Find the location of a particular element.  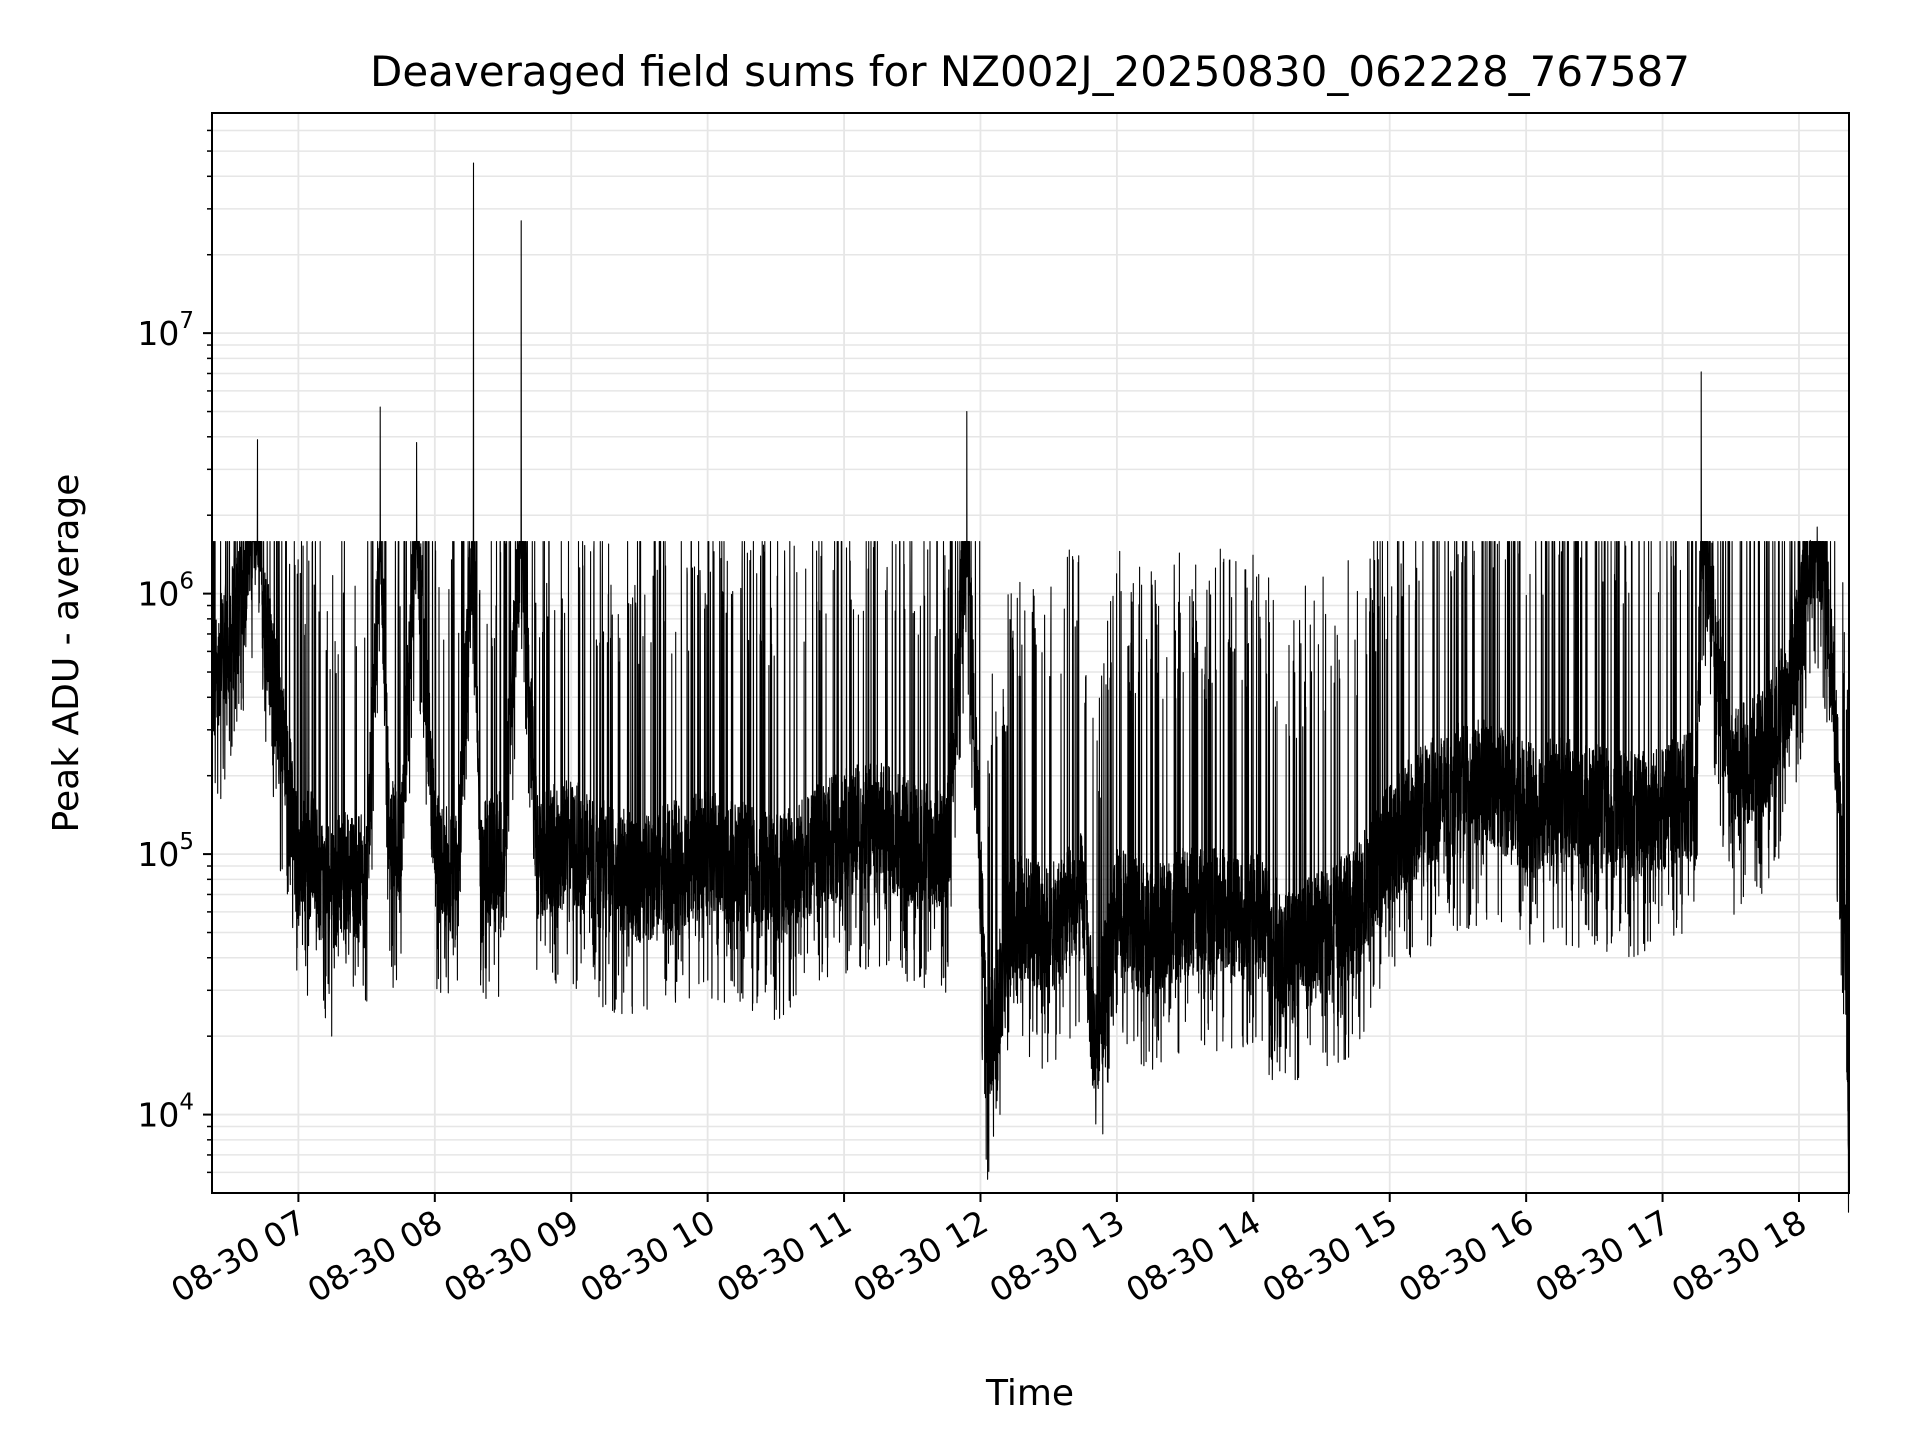

y-tick-exponent: 5 is located at coordinates (186, 842).